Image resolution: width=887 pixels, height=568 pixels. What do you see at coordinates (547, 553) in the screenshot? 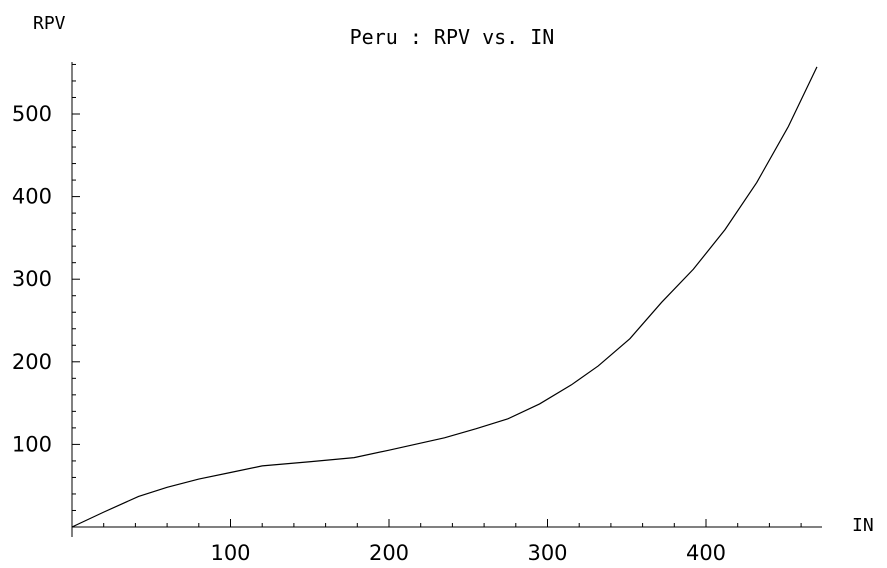
I see `x-tick-label: 300` at bounding box center [547, 553].